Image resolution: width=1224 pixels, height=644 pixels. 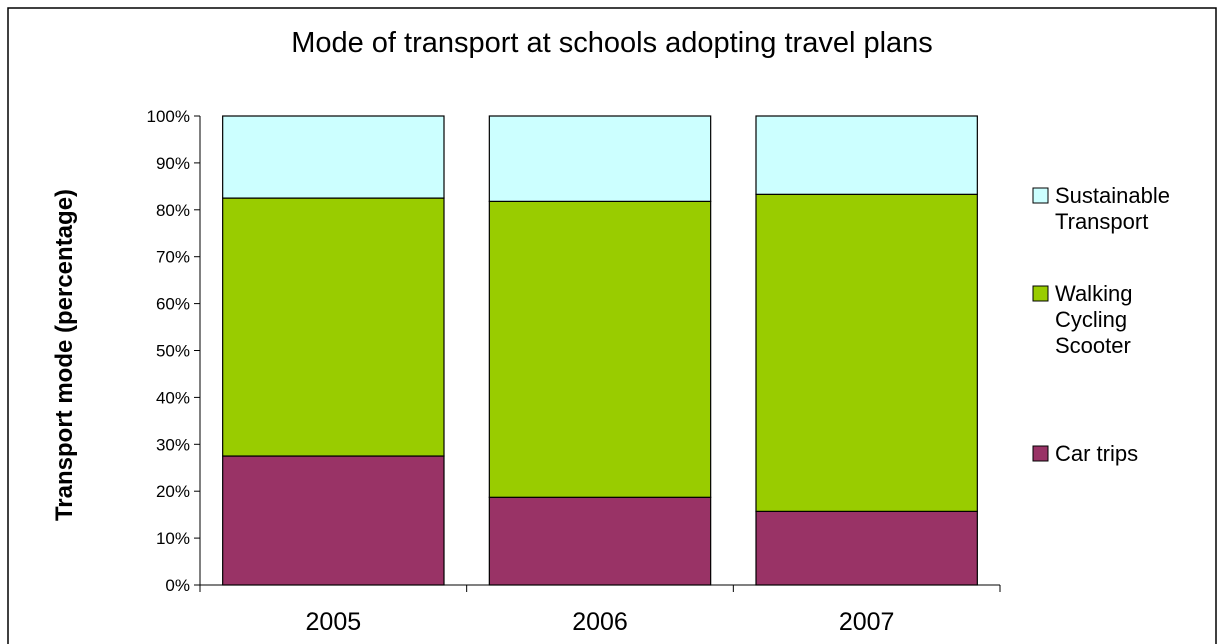 I want to click on y-tick-label: 100%, so click(x=168, y=116).